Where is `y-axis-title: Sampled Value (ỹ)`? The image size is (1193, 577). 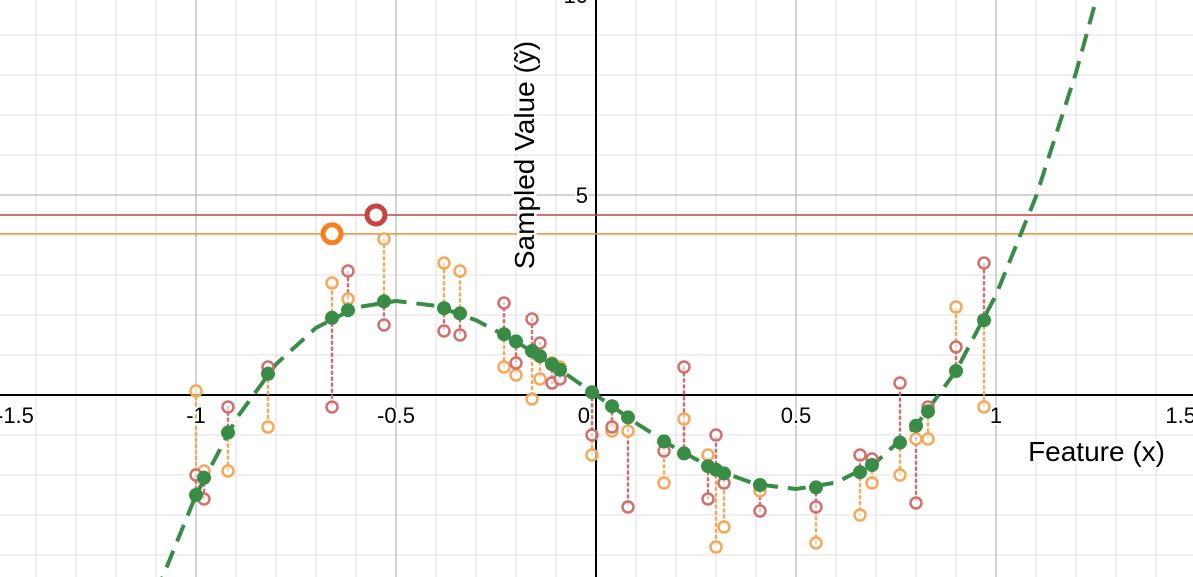
y-axis-title: Sampled Value (ỹ) is located at coordinates (524, 155).